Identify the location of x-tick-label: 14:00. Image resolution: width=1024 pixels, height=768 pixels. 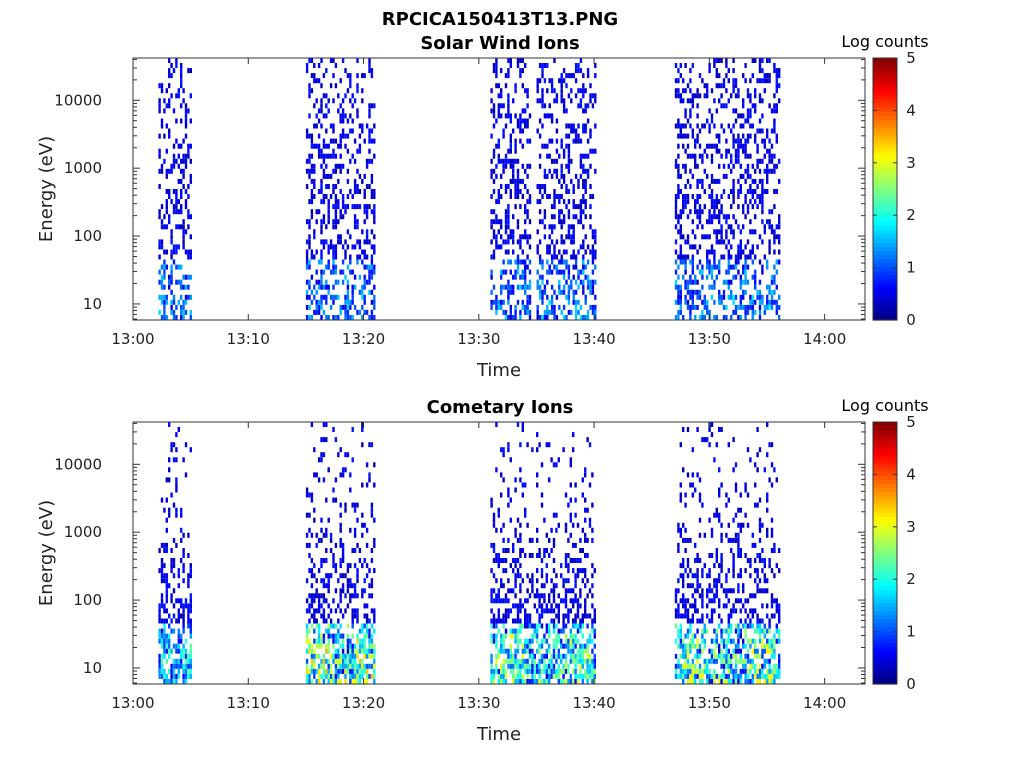
(824, 339).